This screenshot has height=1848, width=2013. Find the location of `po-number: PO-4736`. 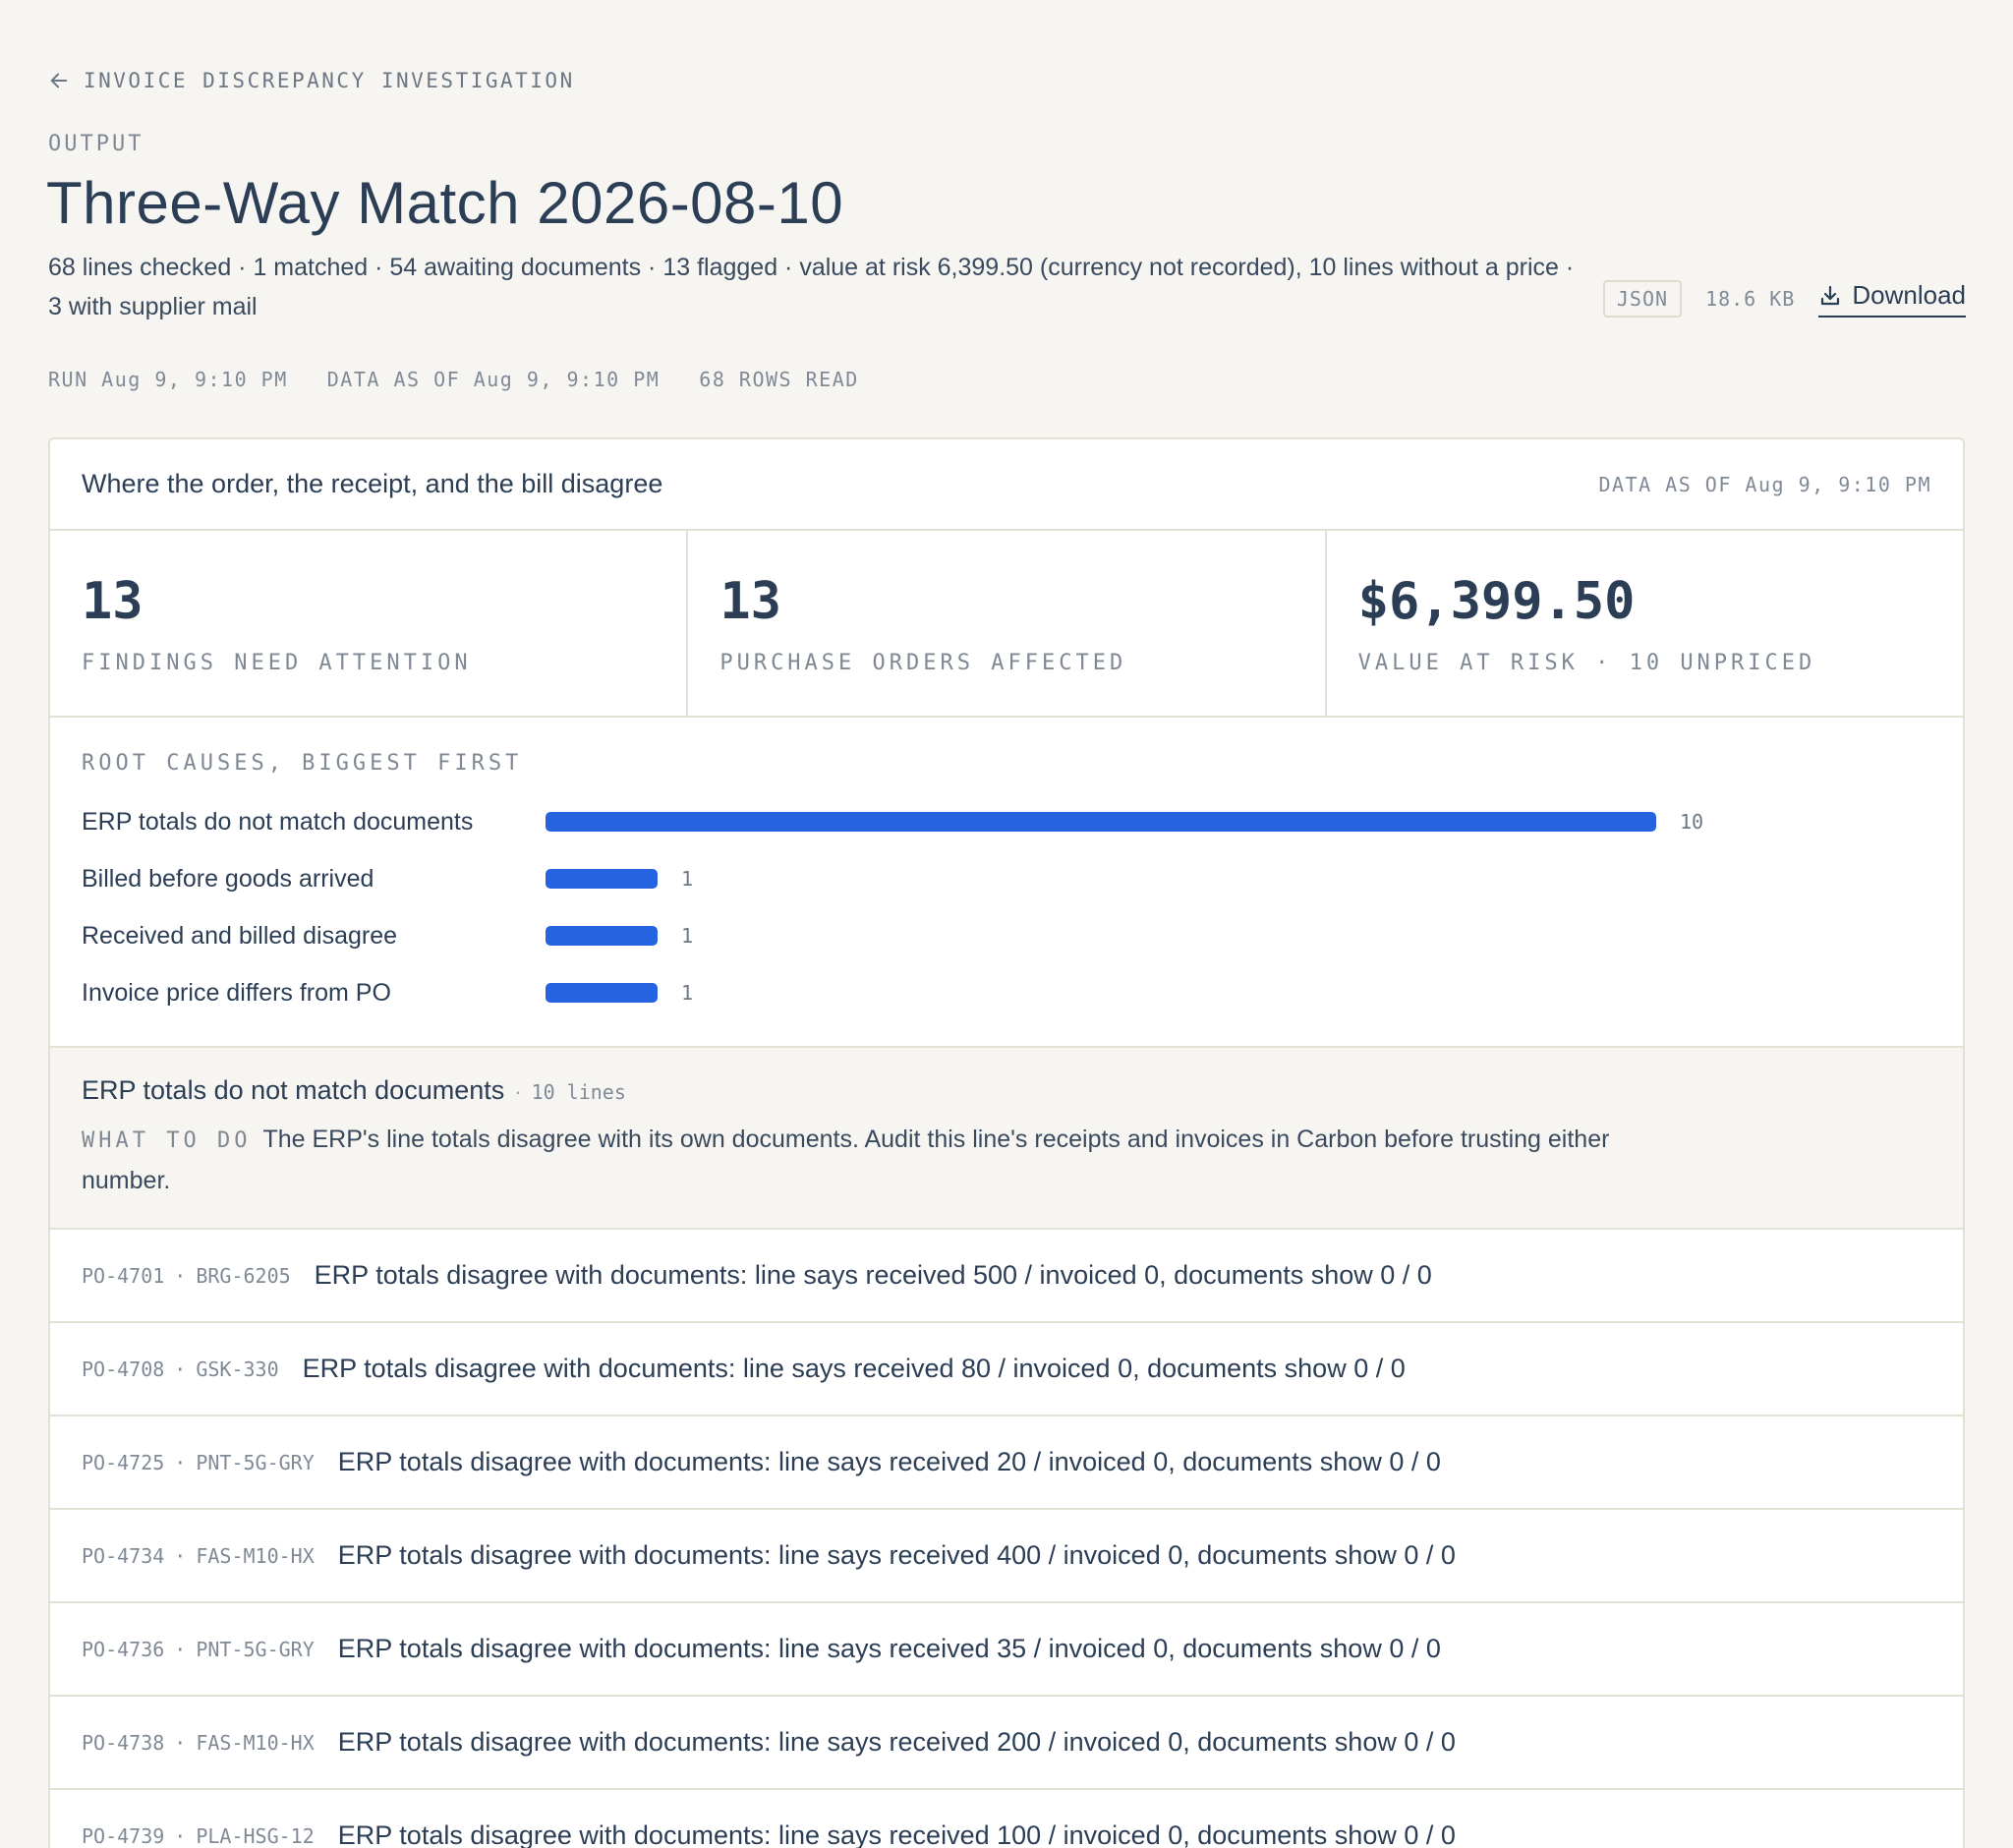

po-number: PO-4736 is located at coordinates (123, 1649).